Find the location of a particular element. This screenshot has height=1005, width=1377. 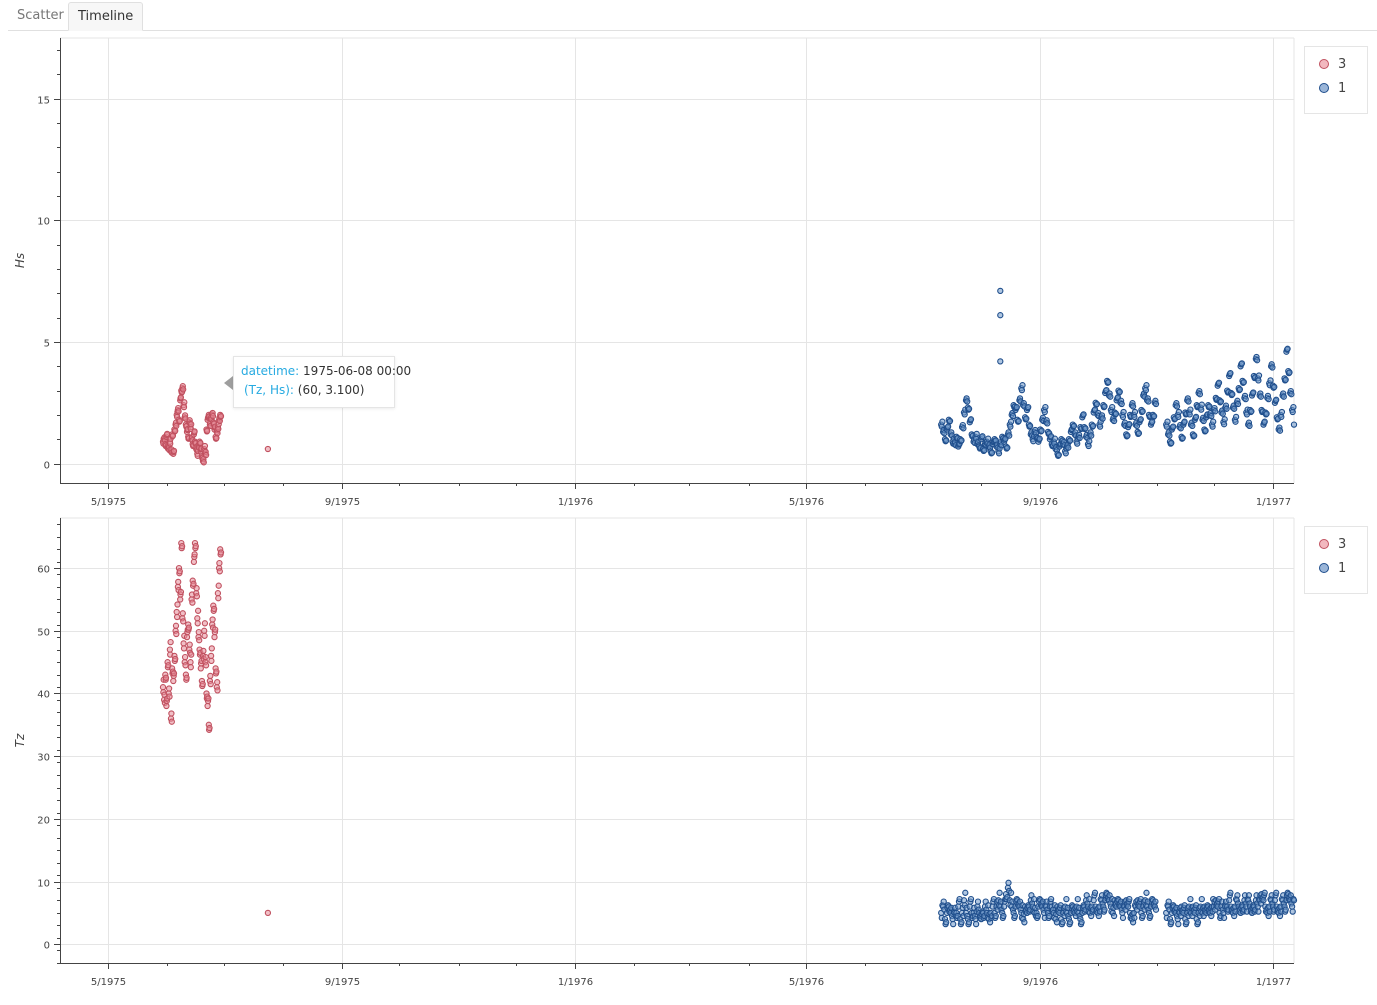

tab-timeline: Timeline is located at coordinates (106, 16).